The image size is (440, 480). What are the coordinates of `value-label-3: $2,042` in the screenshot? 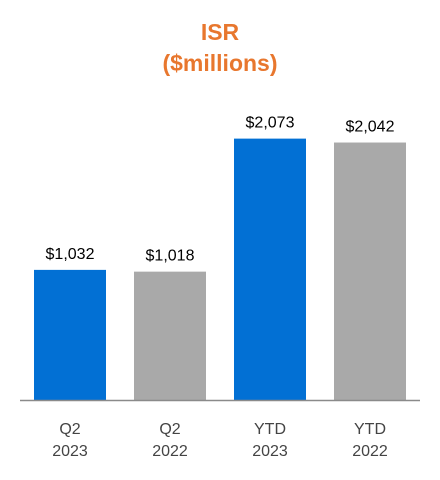 It's located at (370, 127).